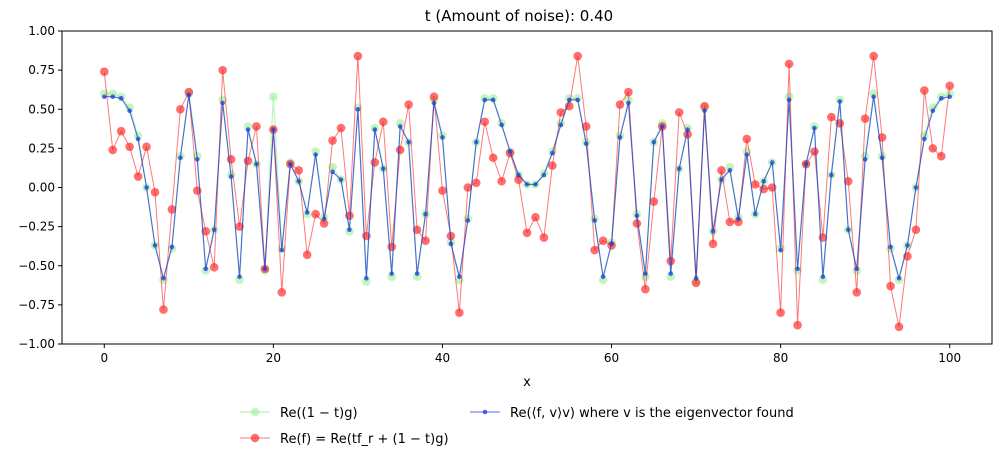 This screenshot has width=1002, height=463. I want to click on x-tick-label: 20, so click(273, 358).